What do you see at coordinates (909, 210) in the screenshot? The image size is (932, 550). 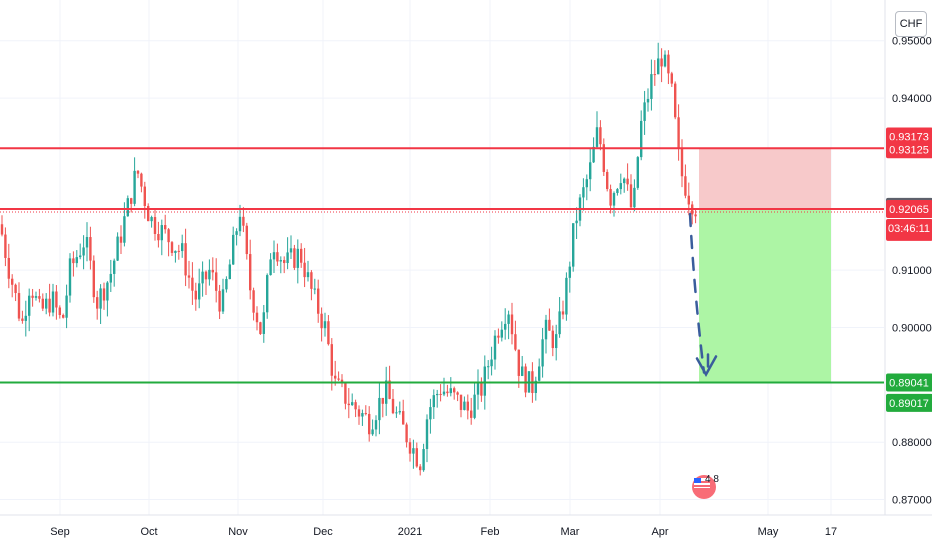 I see `price-label: 0.92065` at bounding box center [909, 210].